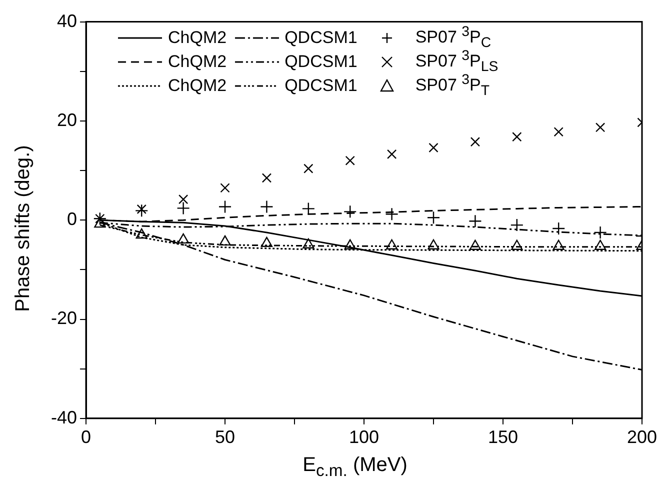 The image size is (670, 495). I want to click on y-axis-title: Phase shifts (deg.), so click(23, 228).